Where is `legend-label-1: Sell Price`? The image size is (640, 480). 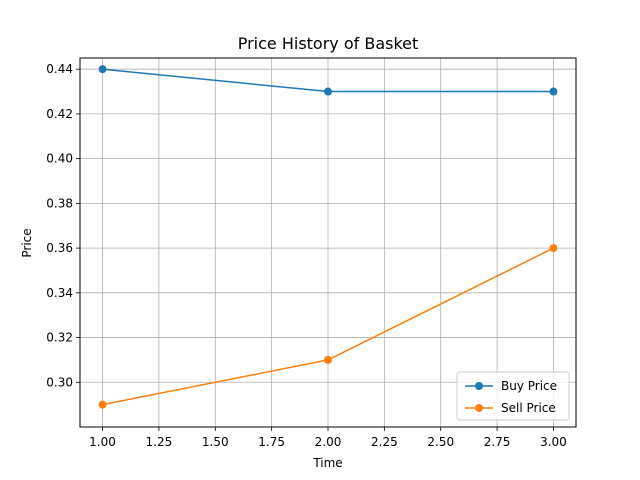
legend-label-1: Sell Price is located at coordinates (528, 408).